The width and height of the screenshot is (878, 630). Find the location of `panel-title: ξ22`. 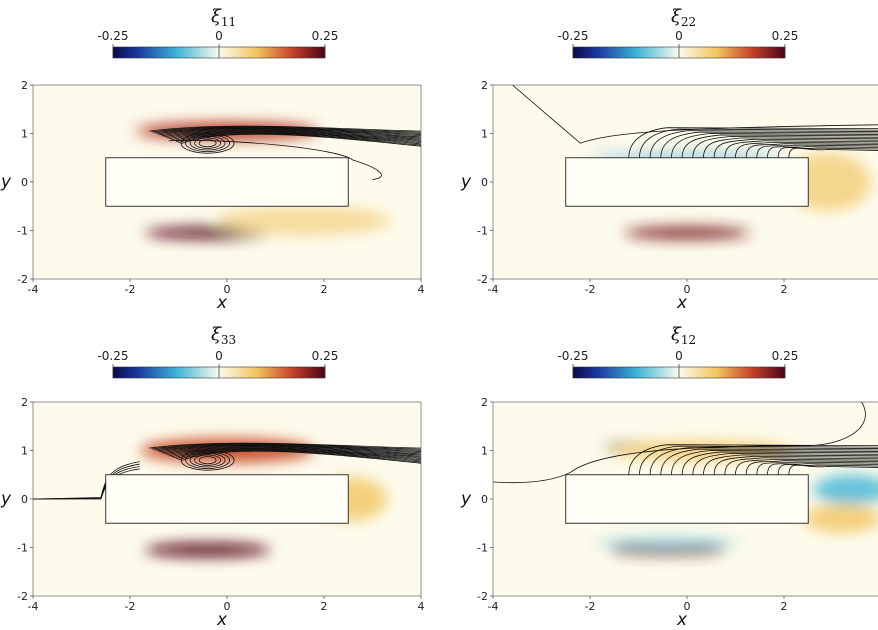

panel-title: ξ22 is located at coordinates (683, 17).